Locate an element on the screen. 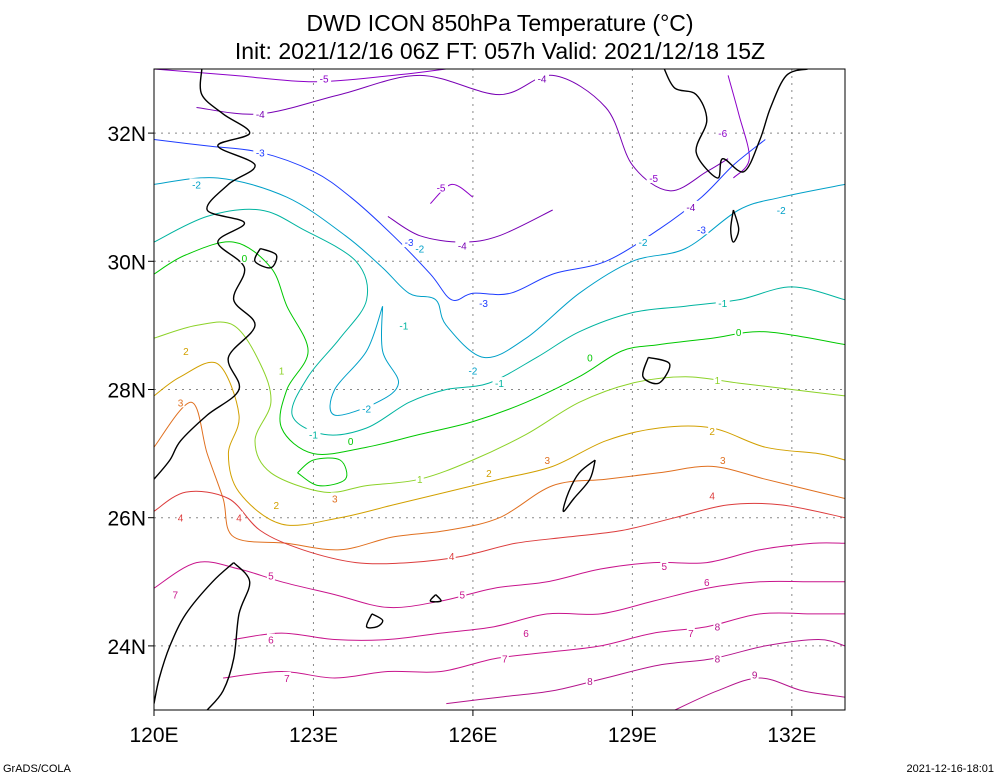 The height and width of the screenshot is (779, 1000). contour-label-30: 2 is located at coordinates (276, 506).